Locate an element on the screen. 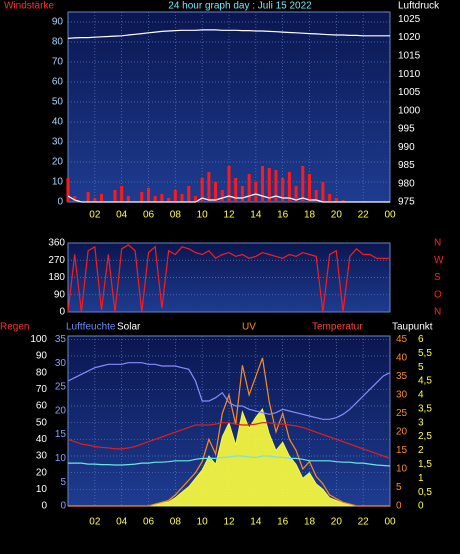 This screenshot has width=460, height=554. x-tick-label: 18 is located at coordinates (310, 522).